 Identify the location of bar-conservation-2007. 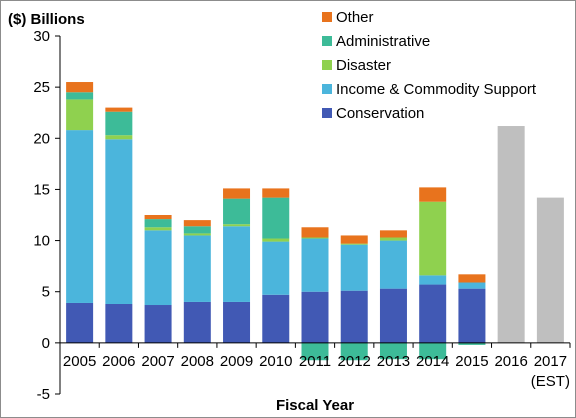
(158, 324).